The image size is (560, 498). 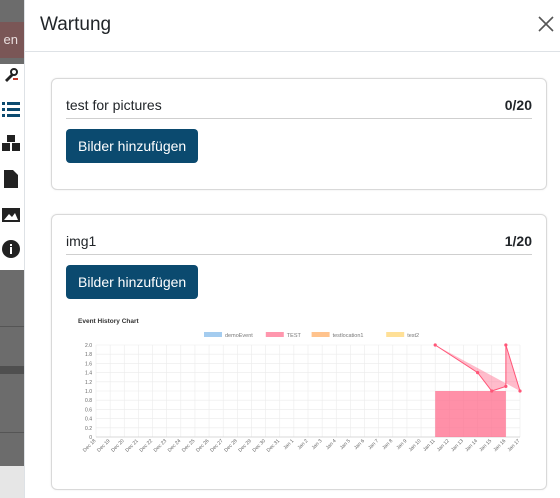 What do you see at coordinates (294, 336) in the screenshot?
I see `legend-label: TEST` at bounding box center [294, 336].